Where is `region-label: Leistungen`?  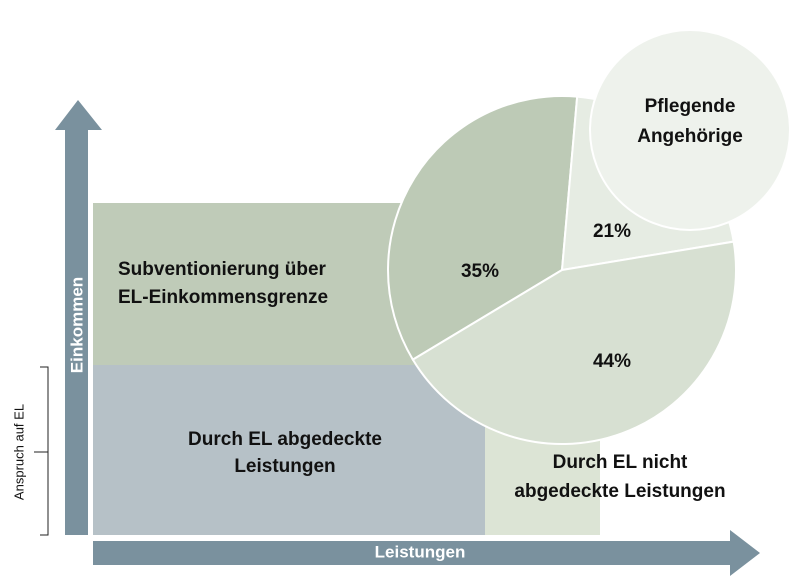
region-label: Leistungen is located at coordinates (284, 466).